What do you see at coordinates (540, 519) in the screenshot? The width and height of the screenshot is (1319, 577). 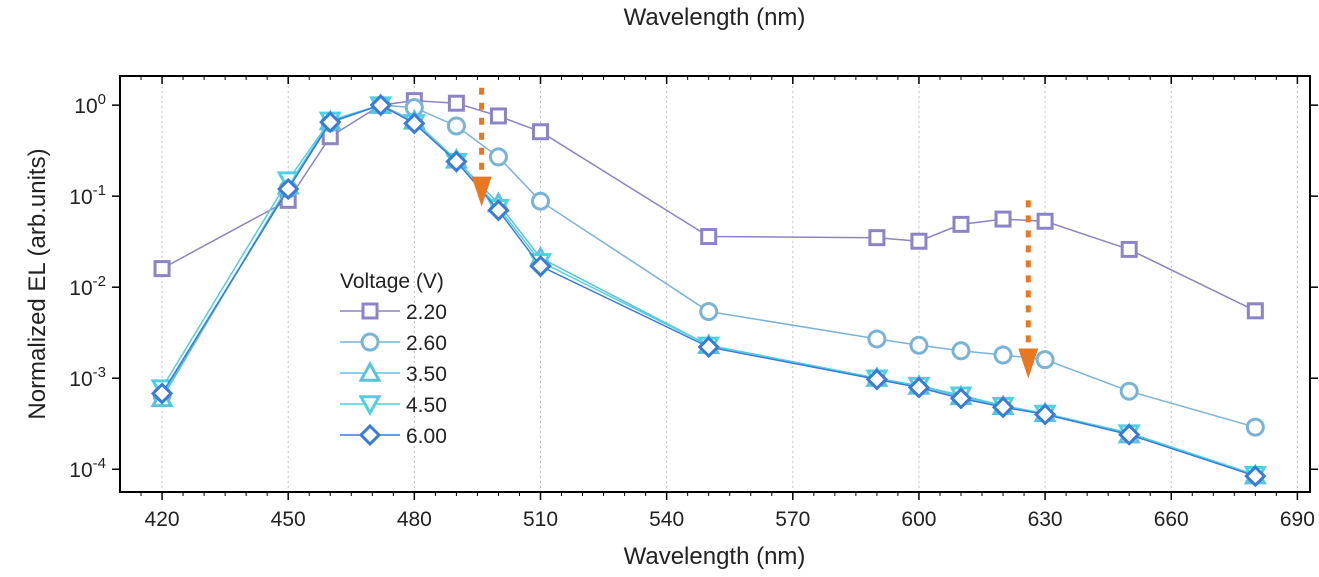 I see `x-tick-label: 510` at bounding box center [540, 519].